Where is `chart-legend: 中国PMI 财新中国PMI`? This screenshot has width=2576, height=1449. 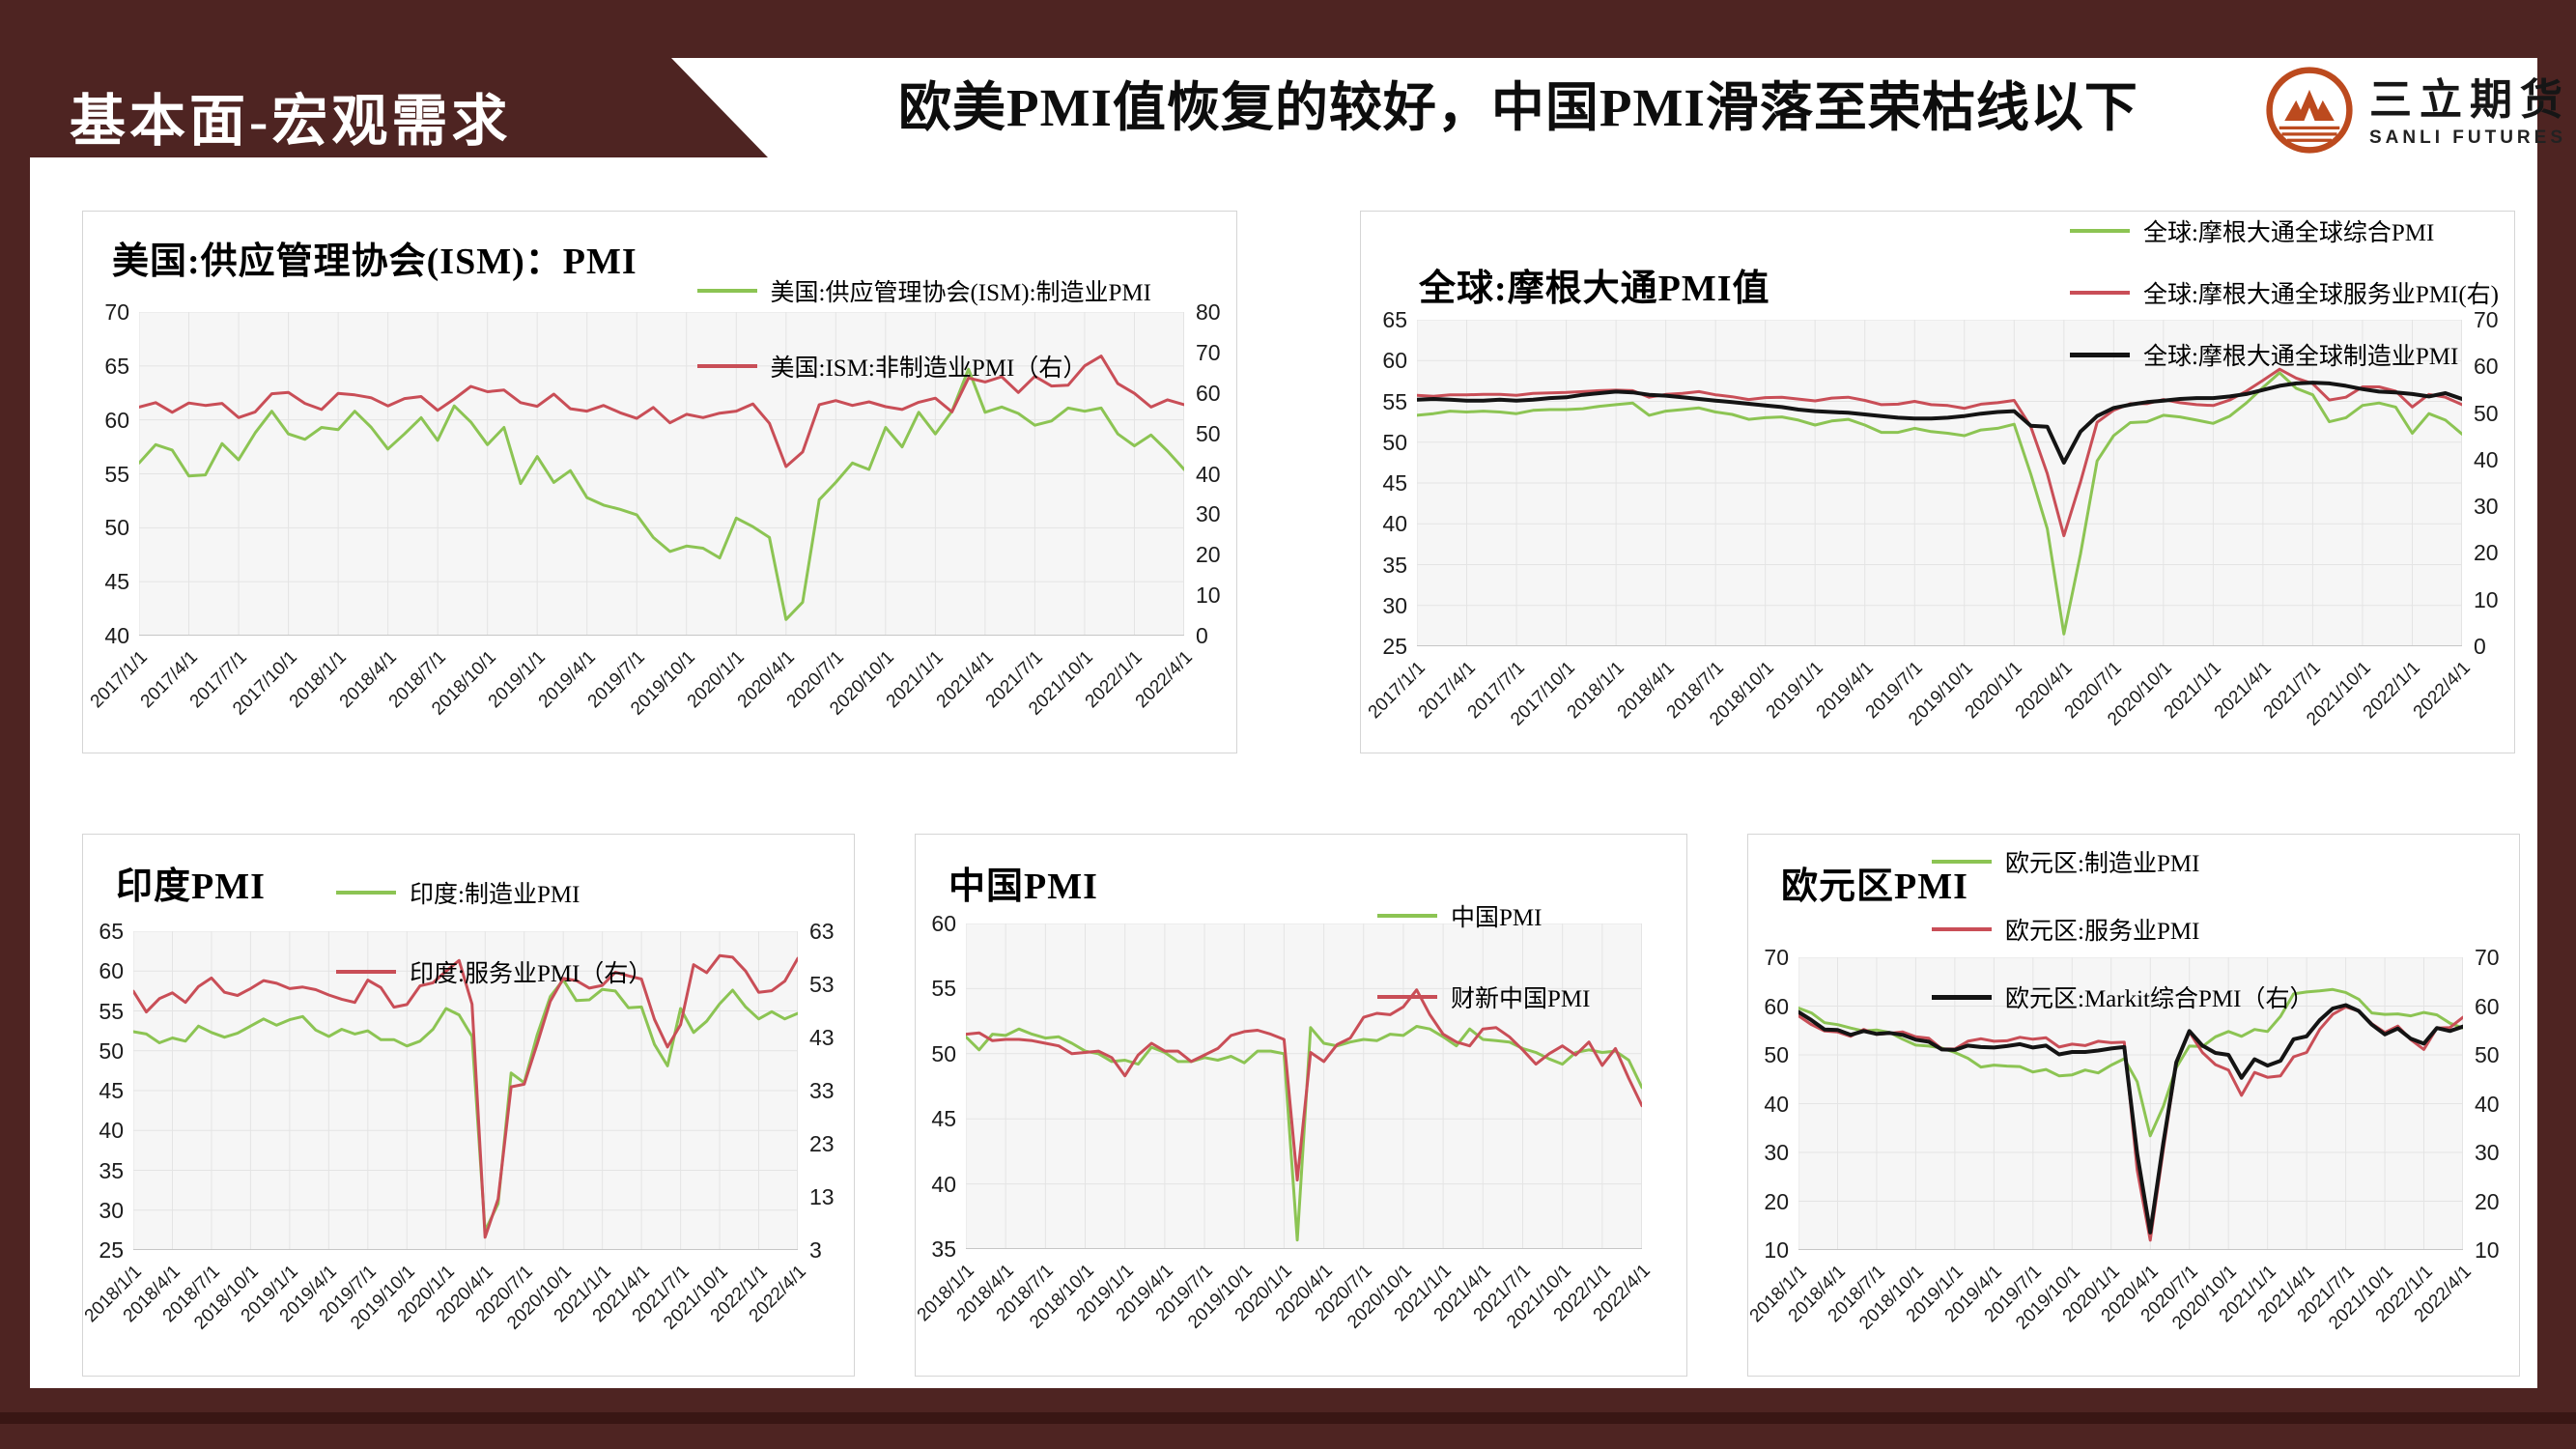 chart-legend: 中国PMI 财新中国PMI is located at coordinates (1483, 956).